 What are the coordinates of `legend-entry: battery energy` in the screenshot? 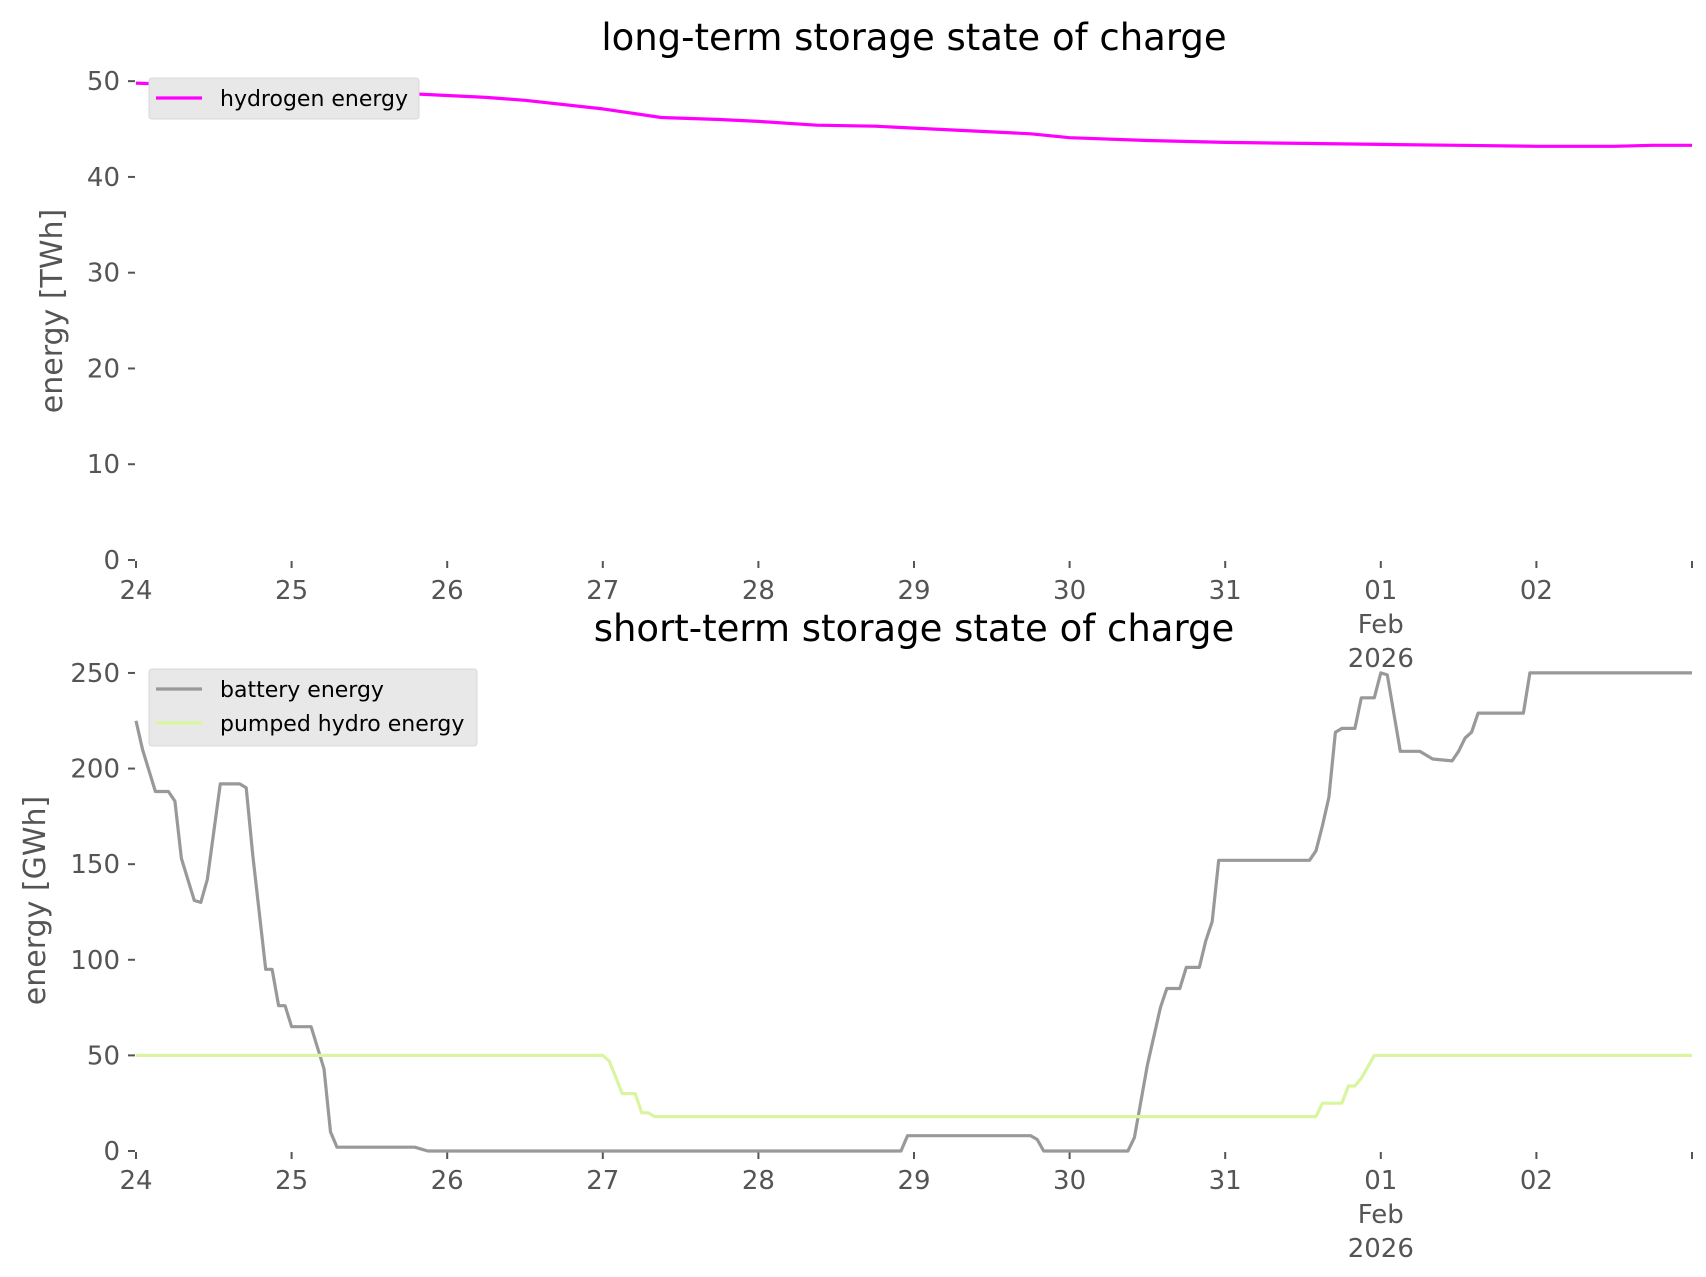 It's located at (302, 690).